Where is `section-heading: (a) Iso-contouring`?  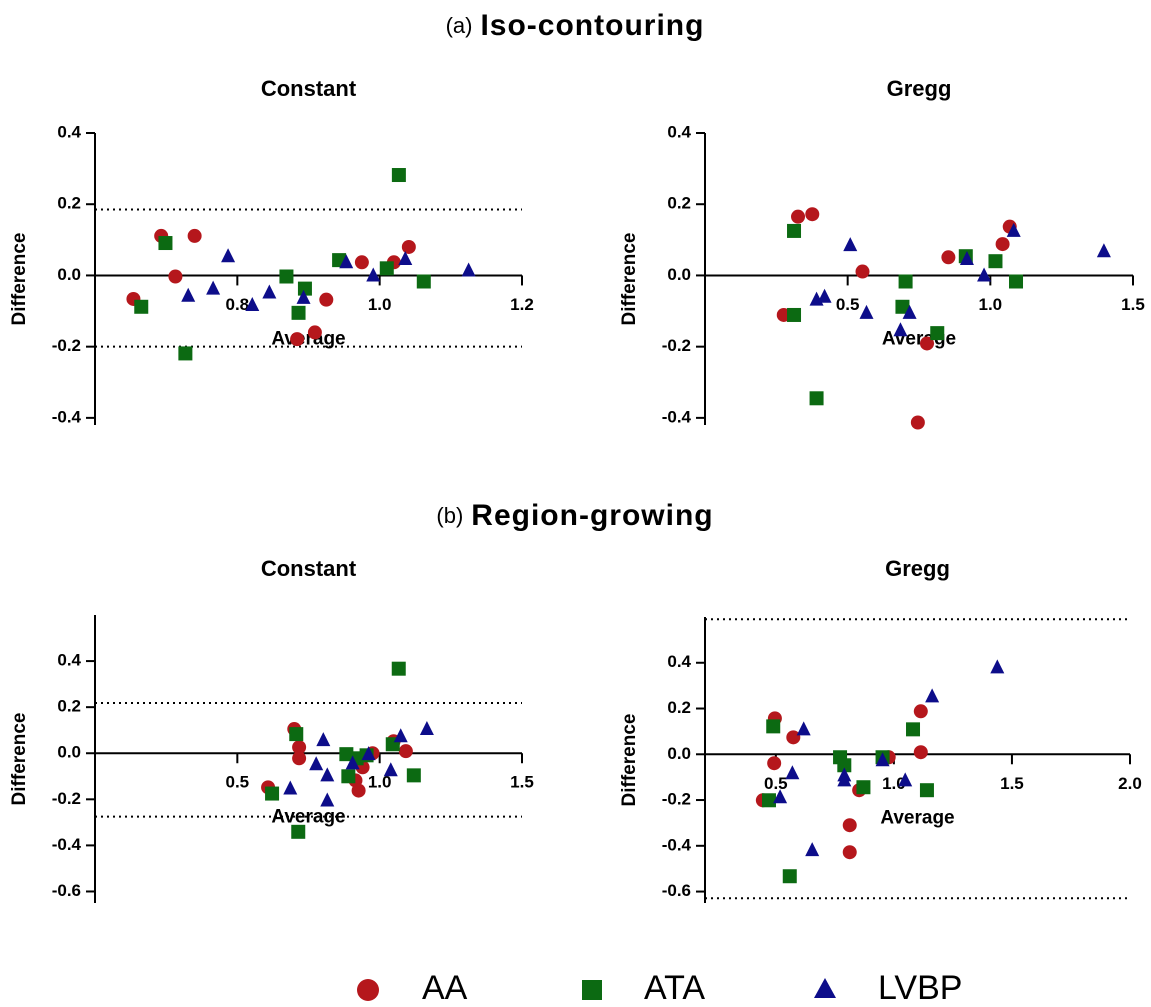
section-heading: (a) Iso-contouring is located at coordinates (575, 25).